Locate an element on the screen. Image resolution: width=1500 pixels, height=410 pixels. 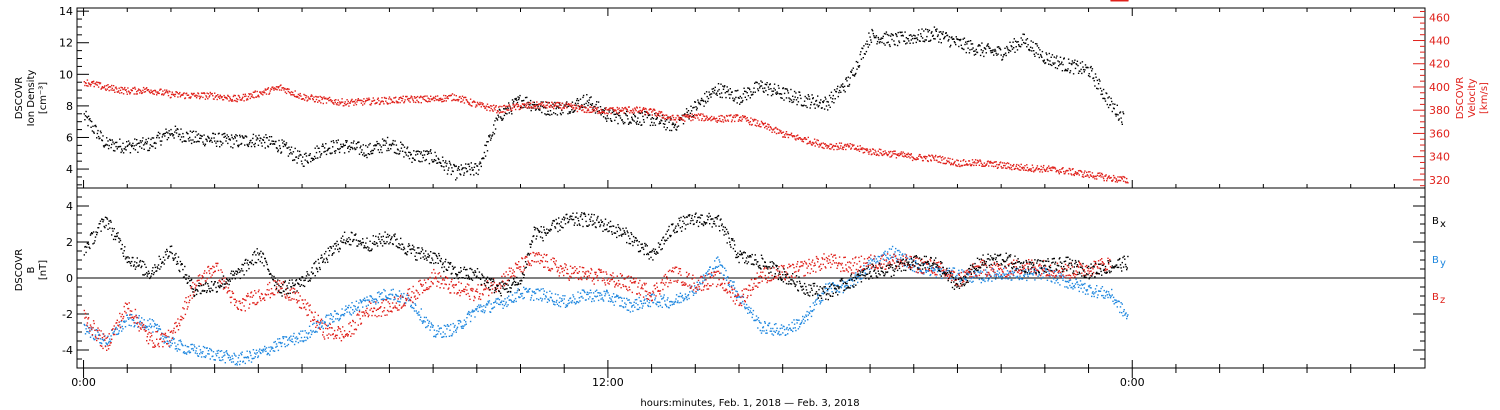
right-tick-label: 340 is located at coordinates (1439, 157).